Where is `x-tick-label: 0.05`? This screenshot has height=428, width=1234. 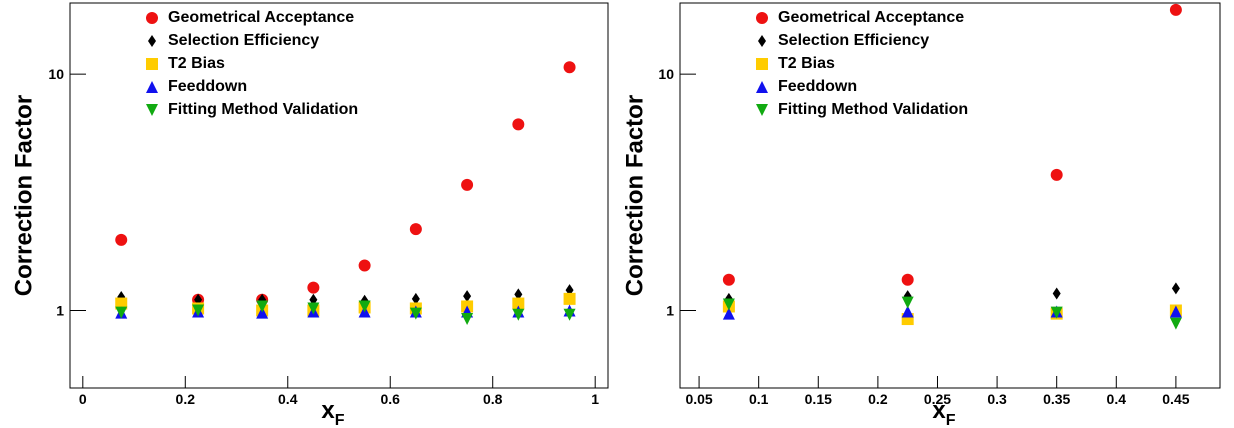
x-tick-label: 0.05 is located at coordinates (698, 399).